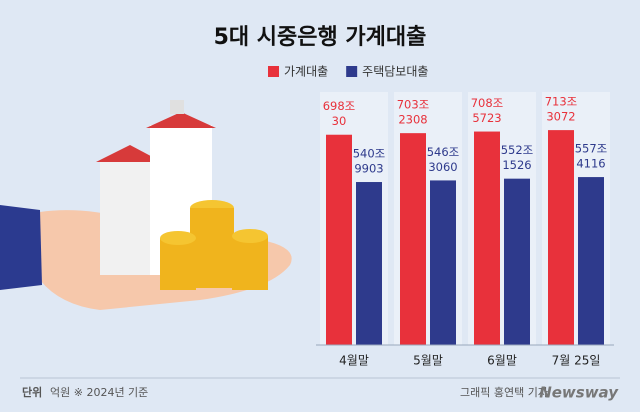 This screenshot has height=412, width=640. I want to click on x-tick-label: 7월 25일, so click(576, 361).